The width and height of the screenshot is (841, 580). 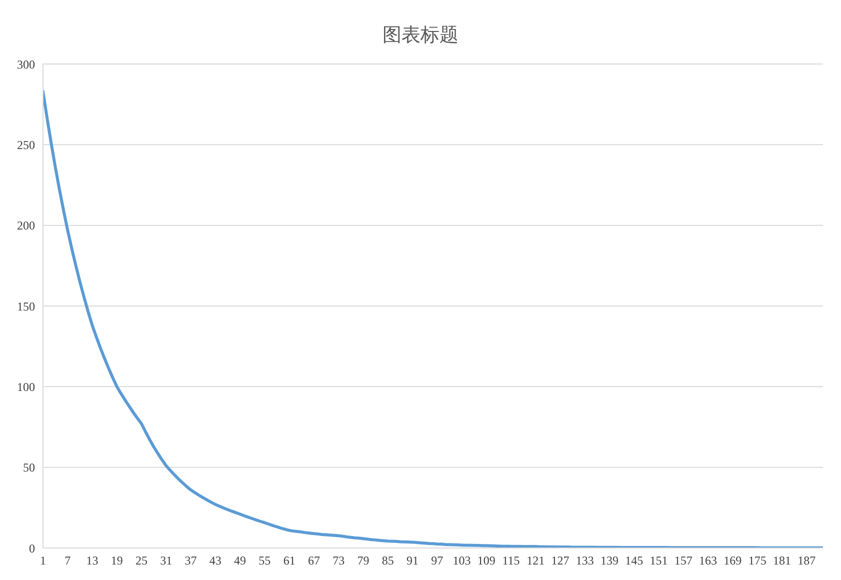 I want to click on x-tick-label: 187, so click(x=807, y=561).